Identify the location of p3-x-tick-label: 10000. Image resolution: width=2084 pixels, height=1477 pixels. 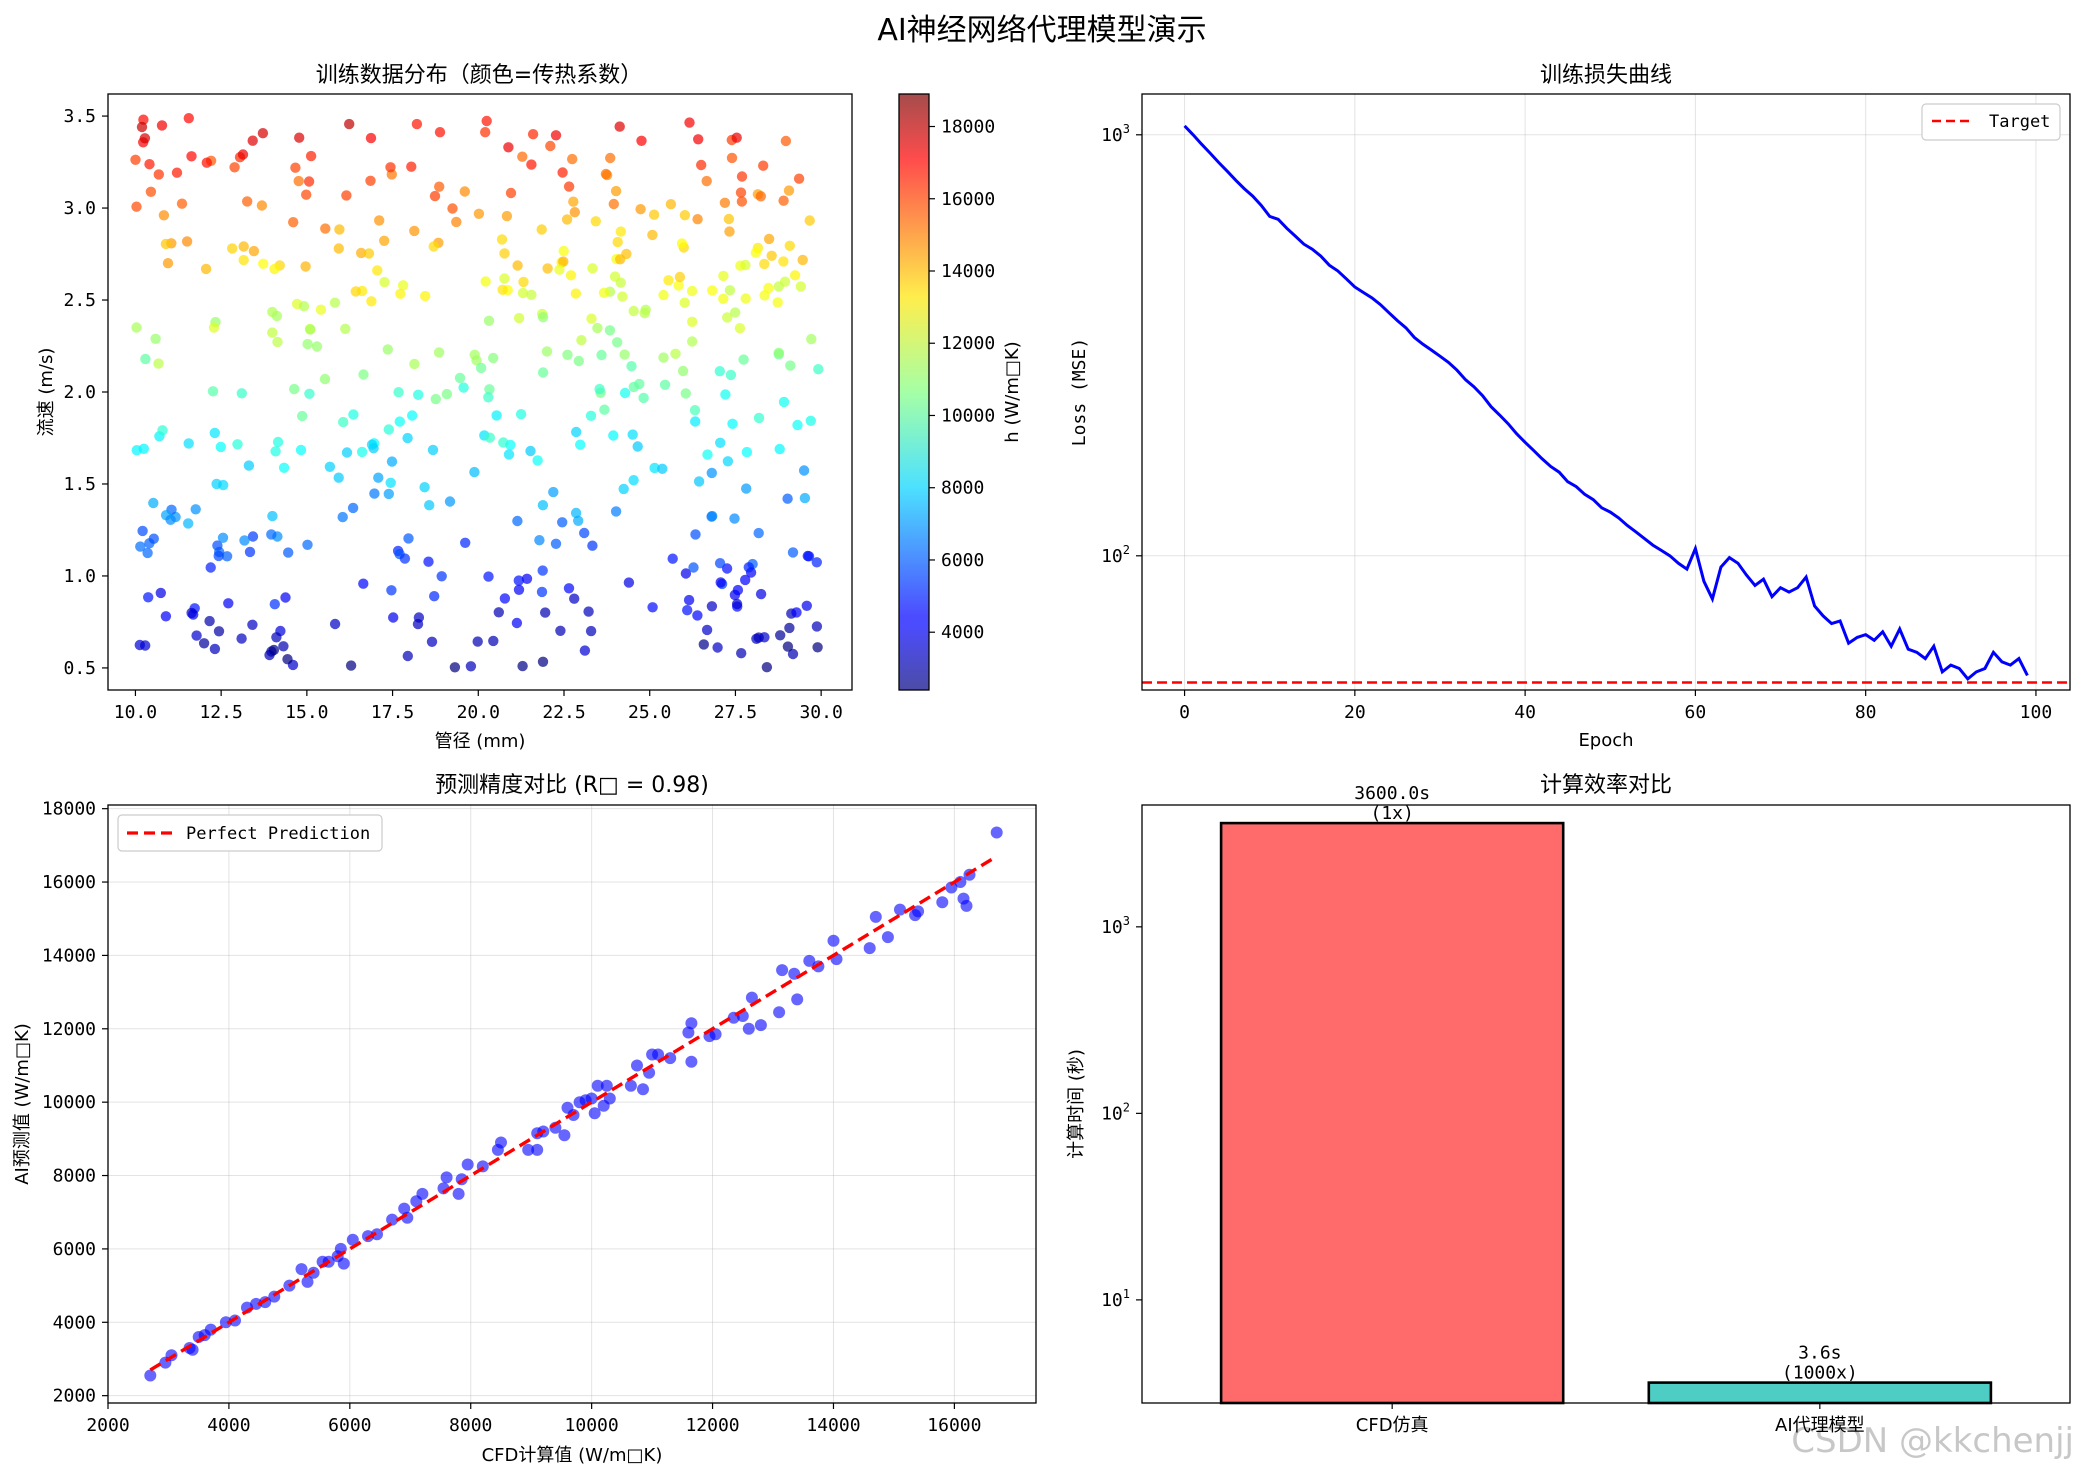
(592, 1425).